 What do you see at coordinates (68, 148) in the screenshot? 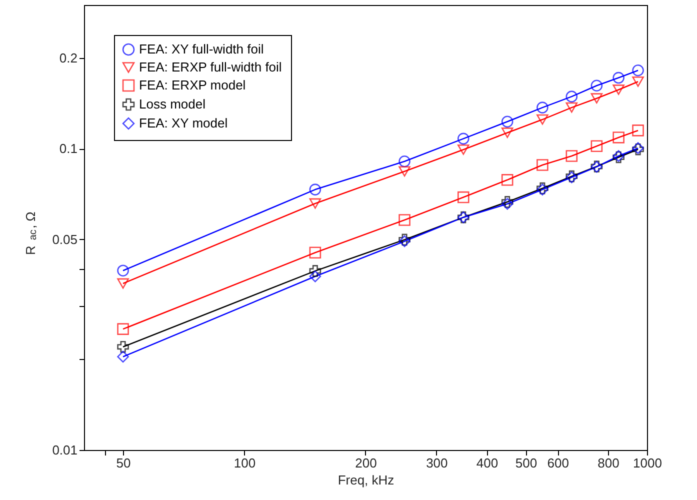
I see `y-tick-label: 0.1` at bounding box center [68, 148].